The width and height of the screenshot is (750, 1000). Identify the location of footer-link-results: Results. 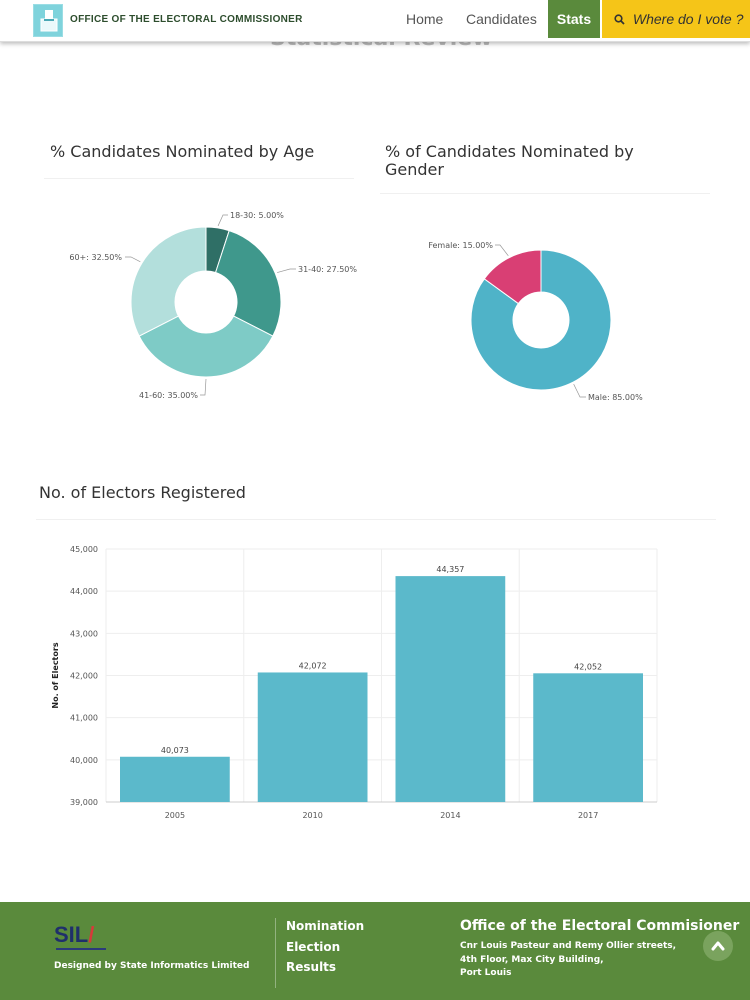
(311, 967).